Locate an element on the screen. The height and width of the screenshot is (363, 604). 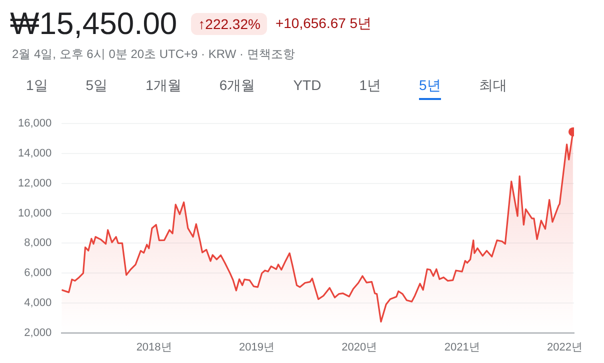
y-tick-label: 16,000 is located at coordinates (35, 124).